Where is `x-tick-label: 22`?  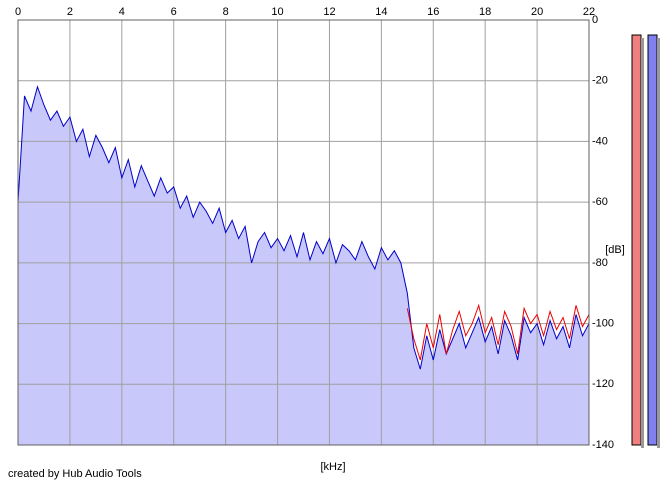 x-tick-label: 22 is located at coordinates (589, 12).